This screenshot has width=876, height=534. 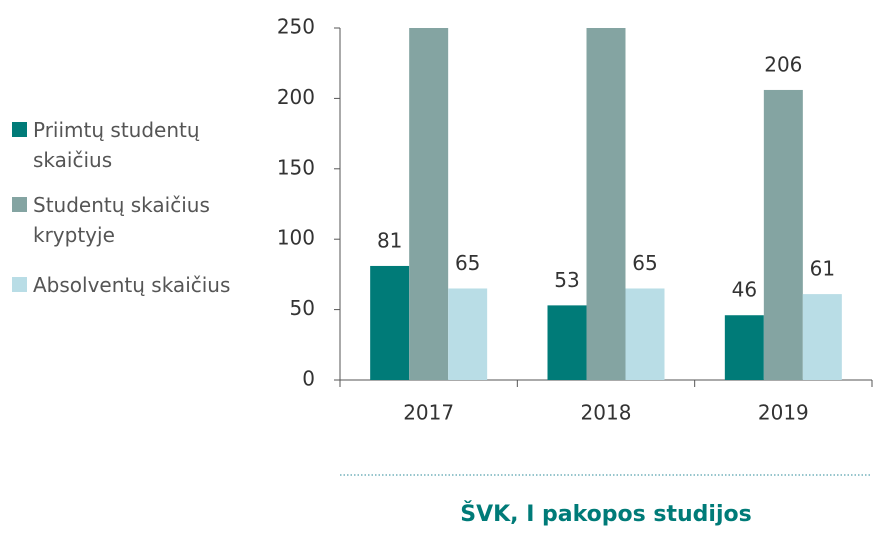 I want to click on x-tick-label: 2018, so click(x=606, y=413).